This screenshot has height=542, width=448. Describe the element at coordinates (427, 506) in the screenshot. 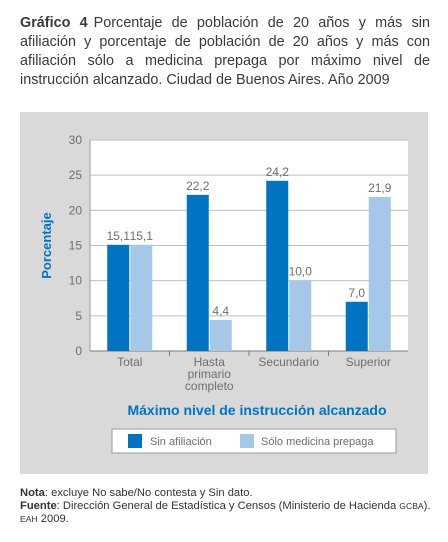

I see `fuente-text-2: ).` at that location.